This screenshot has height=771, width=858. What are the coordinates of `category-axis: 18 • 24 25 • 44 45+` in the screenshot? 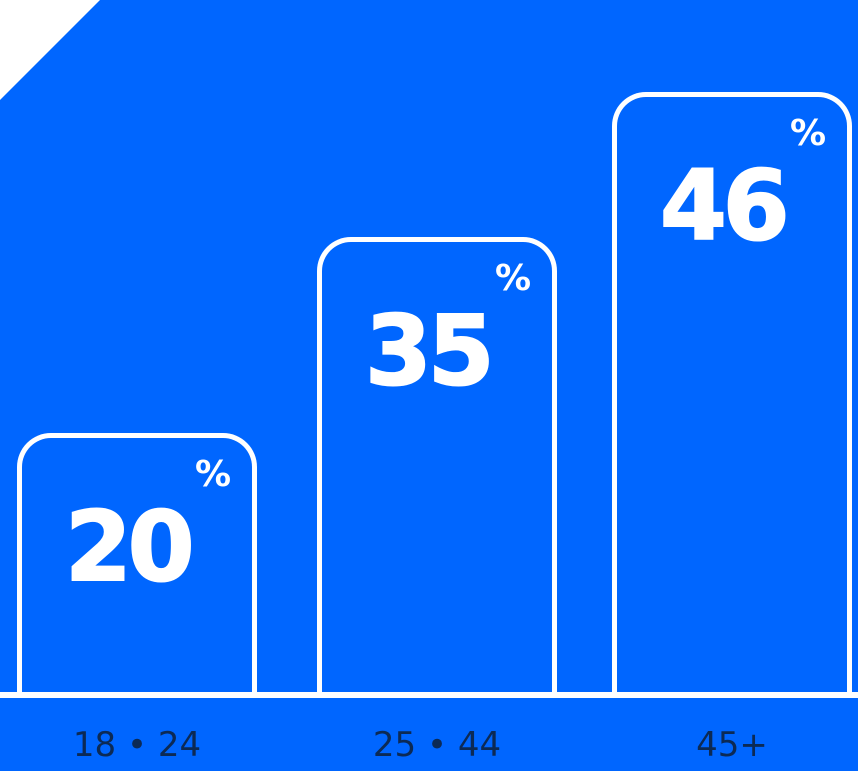 It's located at (429, 734).